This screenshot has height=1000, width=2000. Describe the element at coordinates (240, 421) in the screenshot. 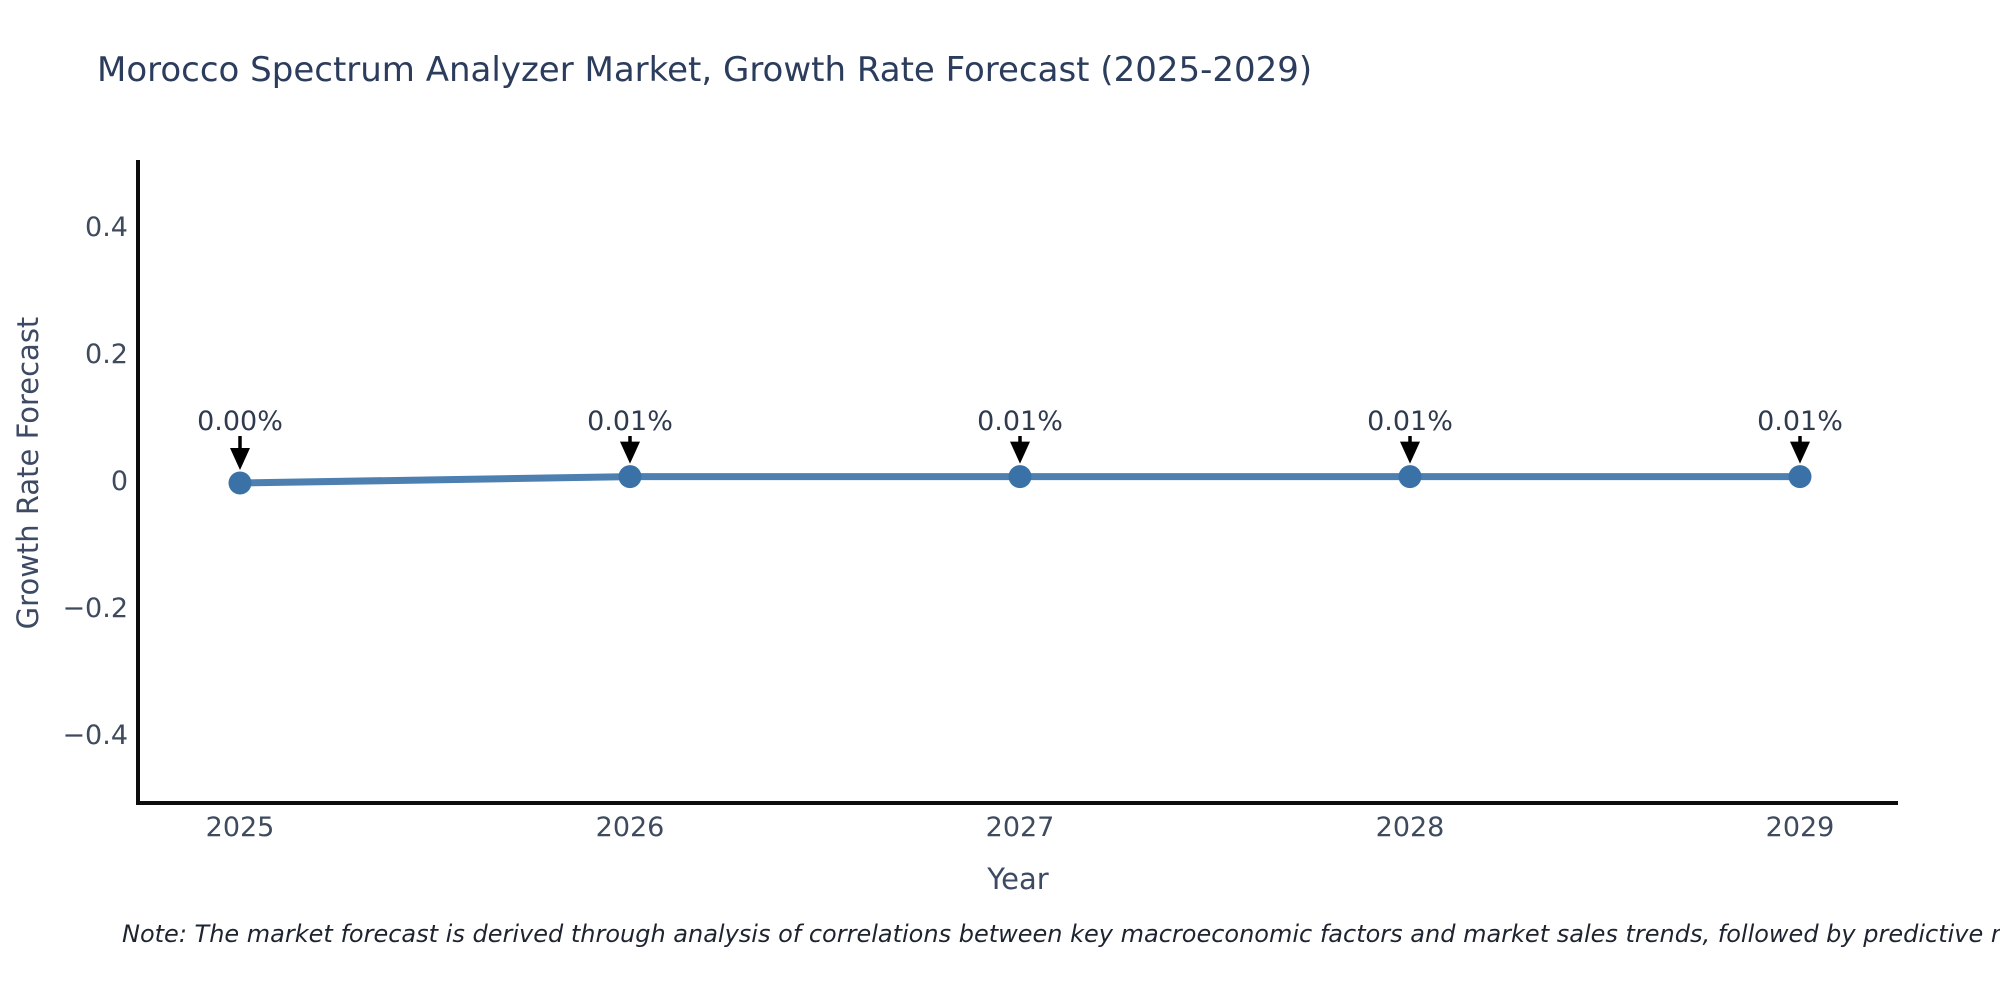

I see `data-point-label: 0.00%` at that location.